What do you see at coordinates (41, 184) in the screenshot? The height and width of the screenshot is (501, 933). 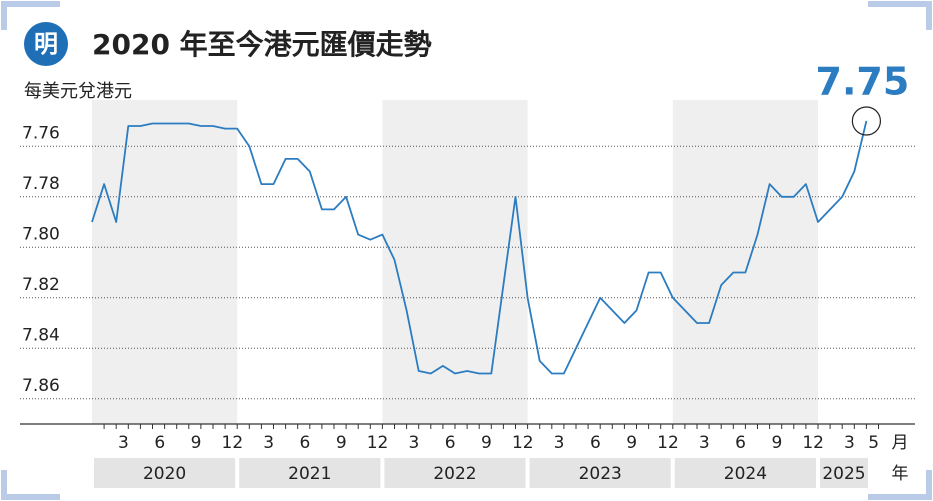 I see `y-tick-label: 7.78` at bounding box center [41, 184].